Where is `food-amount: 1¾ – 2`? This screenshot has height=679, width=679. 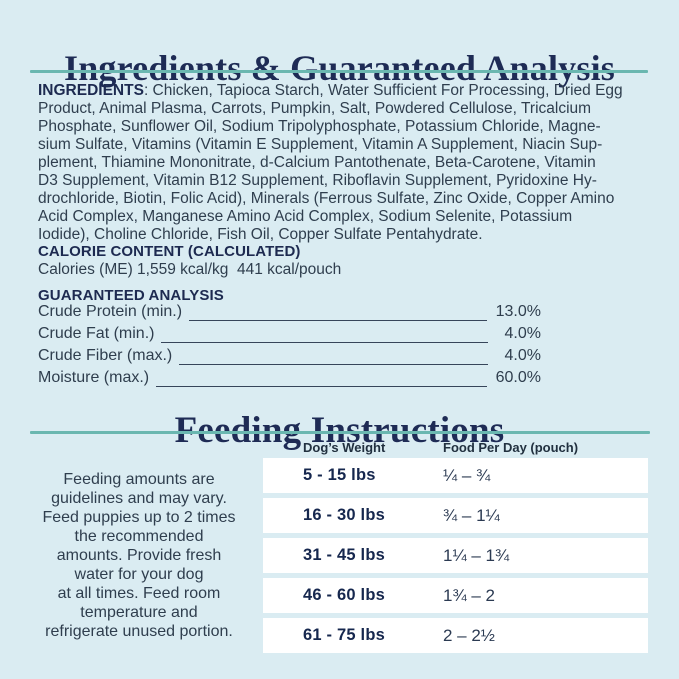 food-amount: 1¾ – 2 is located at coordinates (469, 595).